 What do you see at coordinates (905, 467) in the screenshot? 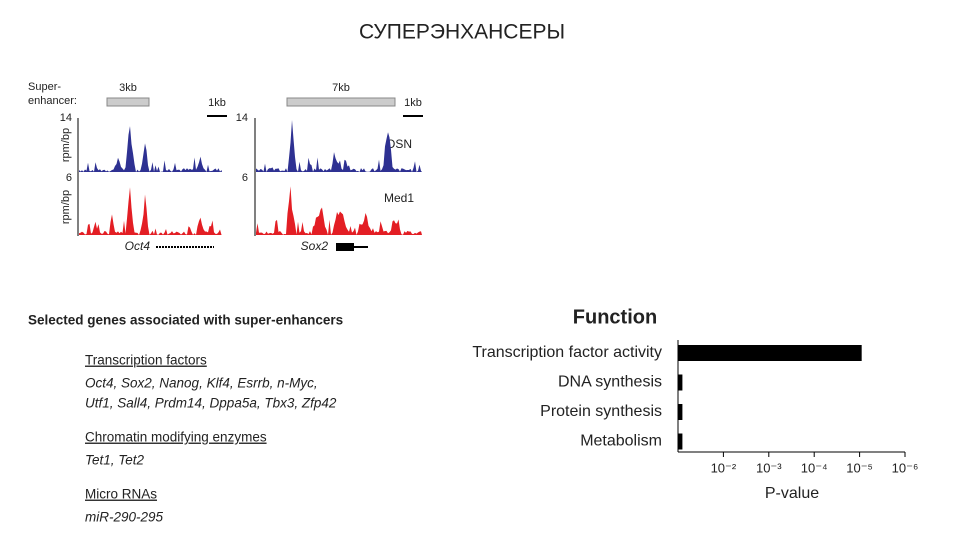
I see `x-tick-label: 10⁻⁶` at bounding box center [905, 467].